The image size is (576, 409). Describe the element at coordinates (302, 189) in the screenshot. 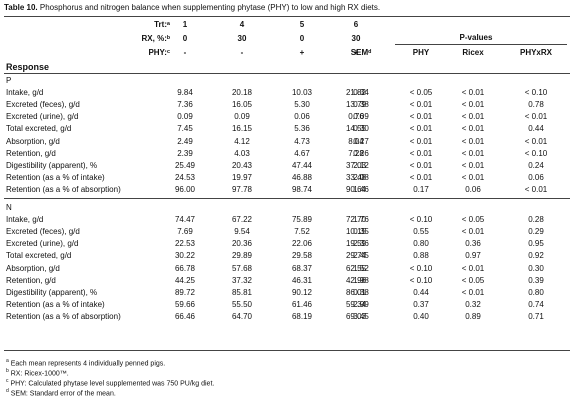

I see `mean-value: 98.74` at that location.